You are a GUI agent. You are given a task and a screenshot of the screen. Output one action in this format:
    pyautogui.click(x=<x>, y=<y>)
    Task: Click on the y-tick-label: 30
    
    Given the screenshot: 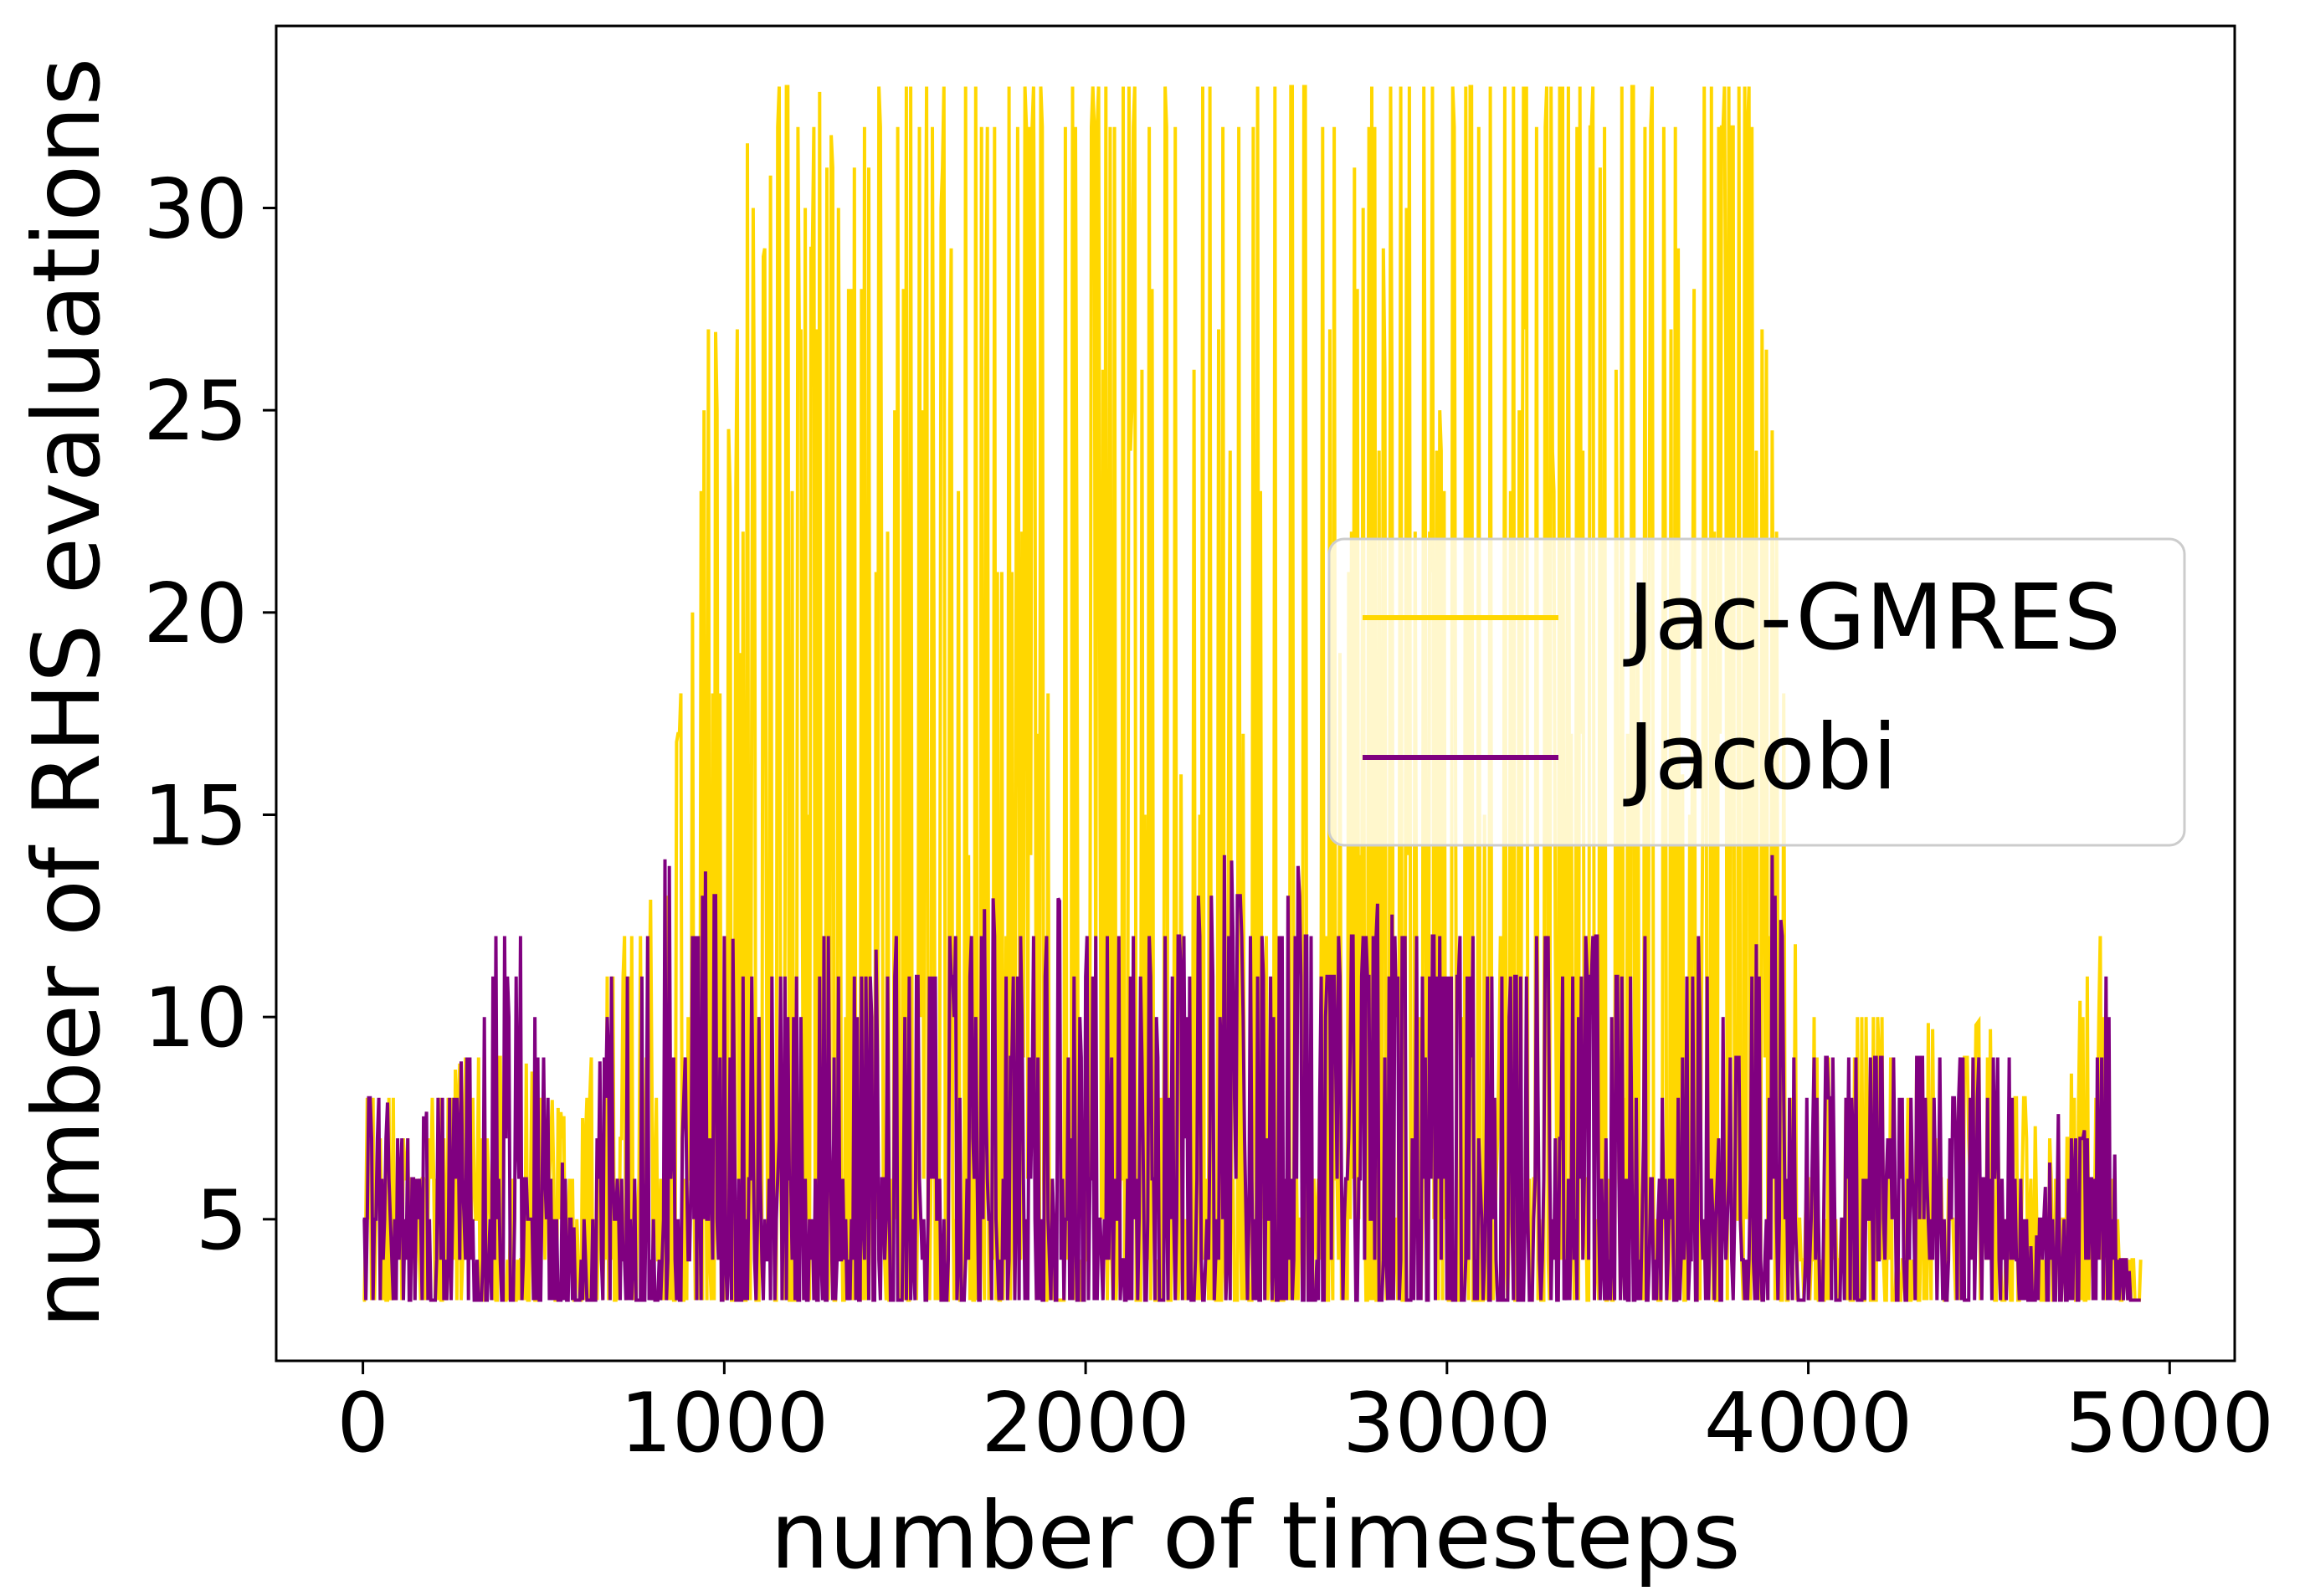 What is the action you would take?
    pyautogui.click(x=195, y=210)
    